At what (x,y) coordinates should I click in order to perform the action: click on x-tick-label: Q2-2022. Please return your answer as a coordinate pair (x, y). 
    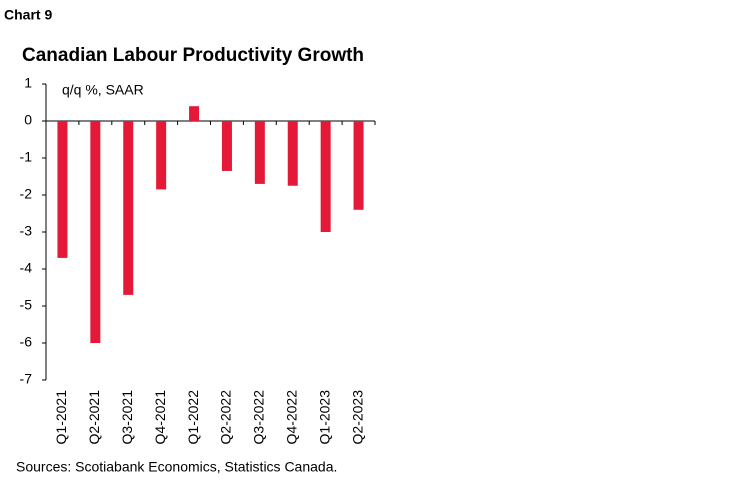
    Looking at the image, I should click on (226, 417).